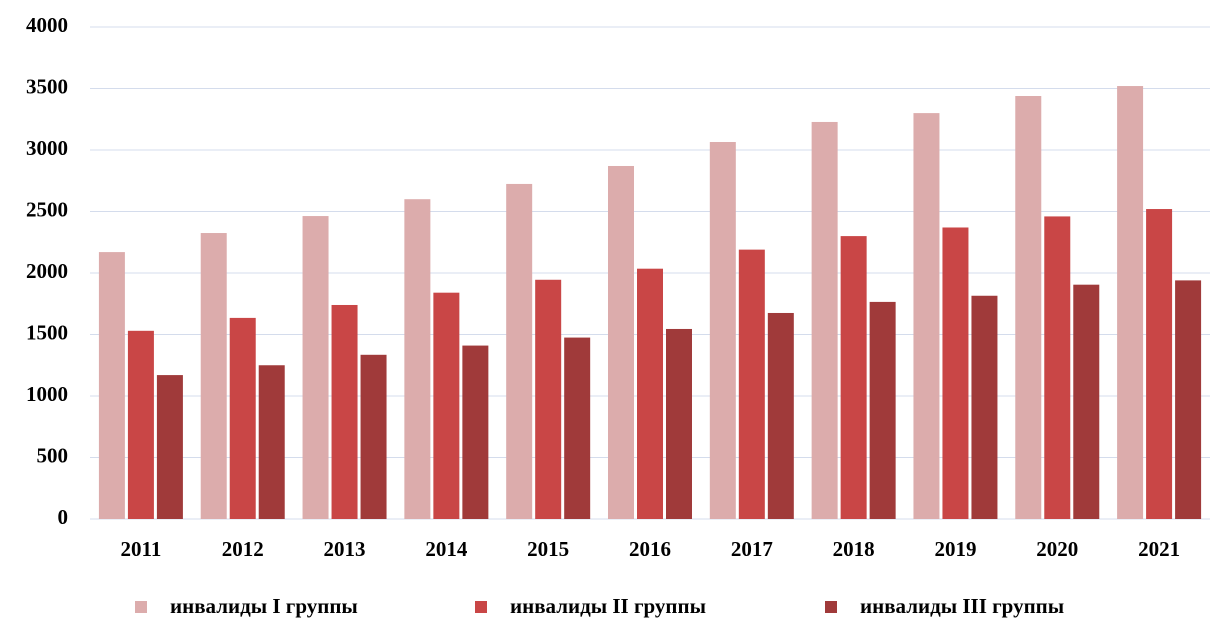 The height and width of the screenshot is (621, 1222). I want to click on x-tick-label: 2015, so click(548, 549).